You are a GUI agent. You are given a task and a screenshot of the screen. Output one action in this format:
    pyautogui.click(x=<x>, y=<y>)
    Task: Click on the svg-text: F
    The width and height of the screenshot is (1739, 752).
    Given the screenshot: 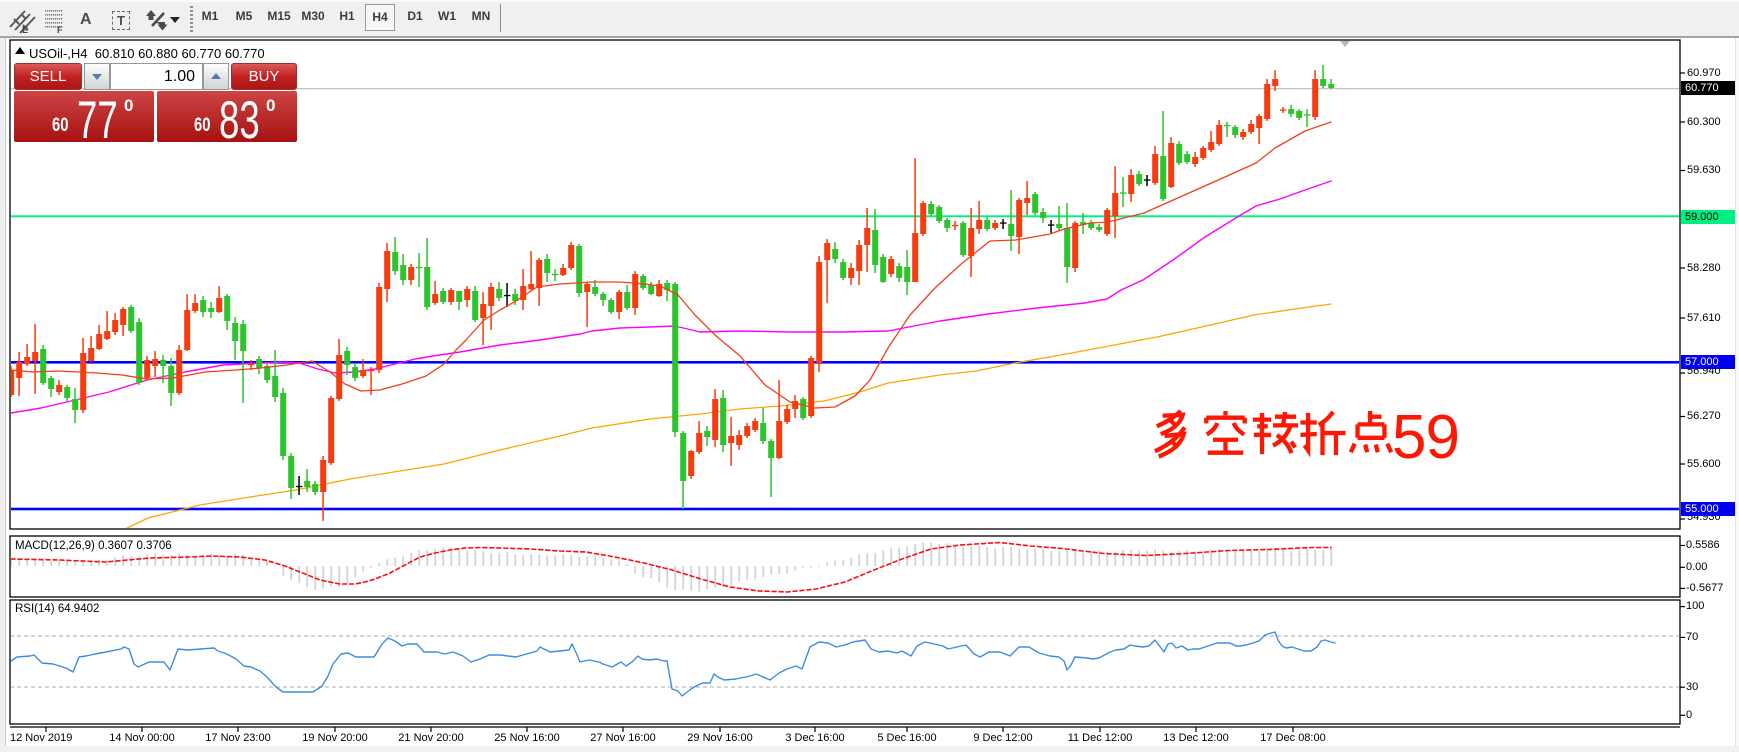 What is the action you would take?
    pyautogui.click(x=60, y=30)
    